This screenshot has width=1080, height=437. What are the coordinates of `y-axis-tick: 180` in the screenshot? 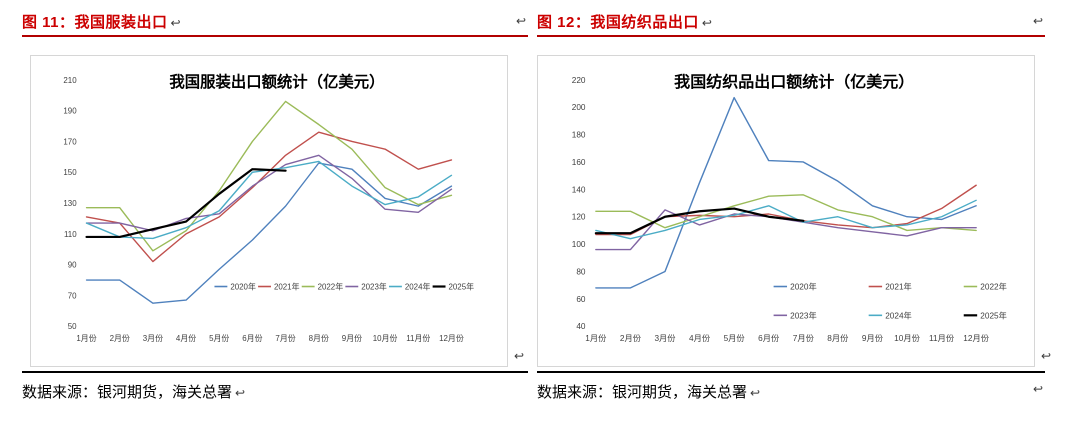 It's located at (579, 135).